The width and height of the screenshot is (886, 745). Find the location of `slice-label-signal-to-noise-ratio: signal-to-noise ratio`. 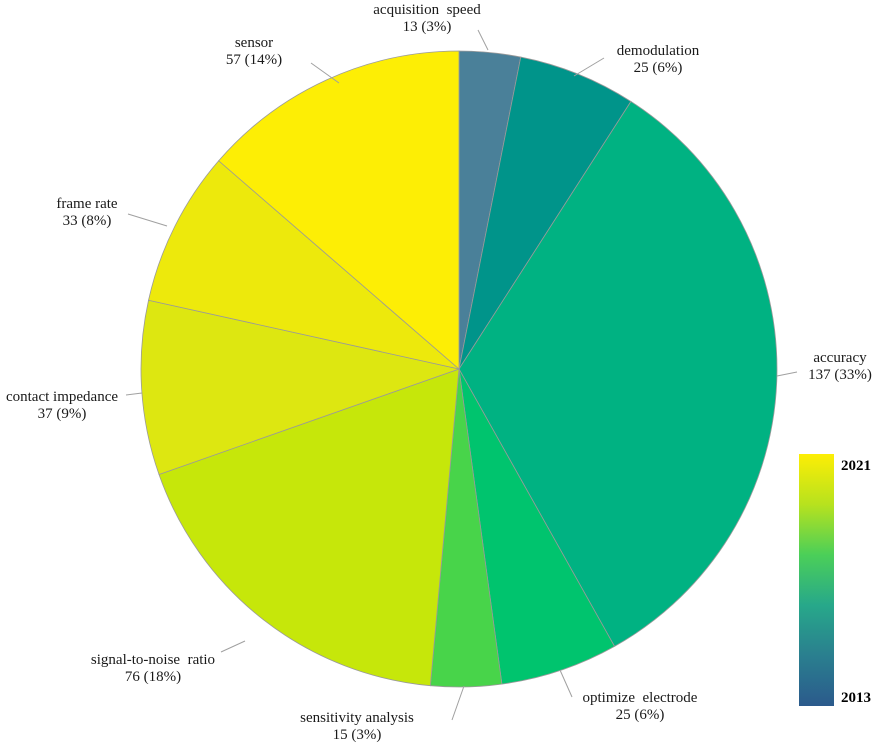

slice-label-signal-to-noise-ratio: signal-to-noise ratio is located at coordinates (153, 660).